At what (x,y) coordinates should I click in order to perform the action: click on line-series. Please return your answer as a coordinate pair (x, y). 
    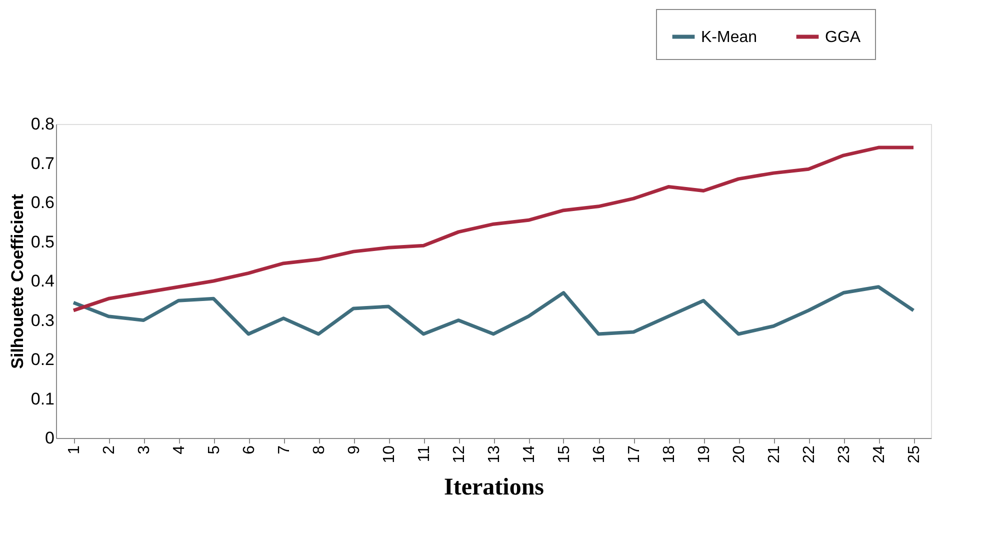
    Looking at the image, I should click on (494, 310).